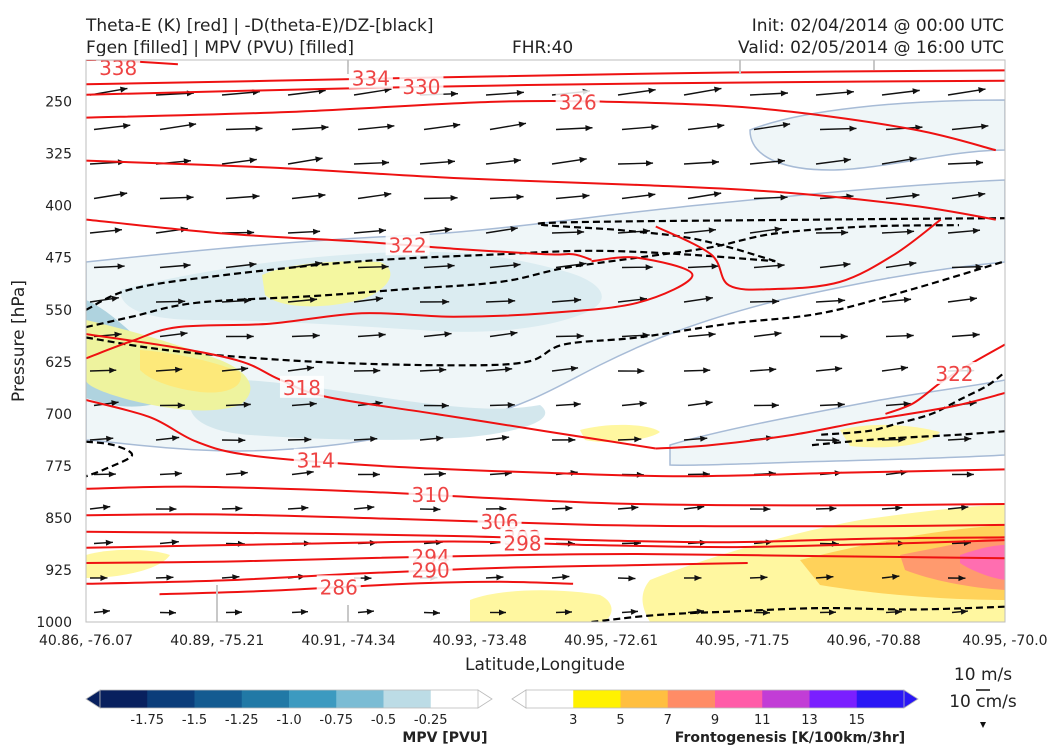 The height and width of the screenshot is (754, 1050). Describe the element at coordinates (349, 641) in the screenshot. I see `x-tick-label: 40.91, -74.34` at that location.